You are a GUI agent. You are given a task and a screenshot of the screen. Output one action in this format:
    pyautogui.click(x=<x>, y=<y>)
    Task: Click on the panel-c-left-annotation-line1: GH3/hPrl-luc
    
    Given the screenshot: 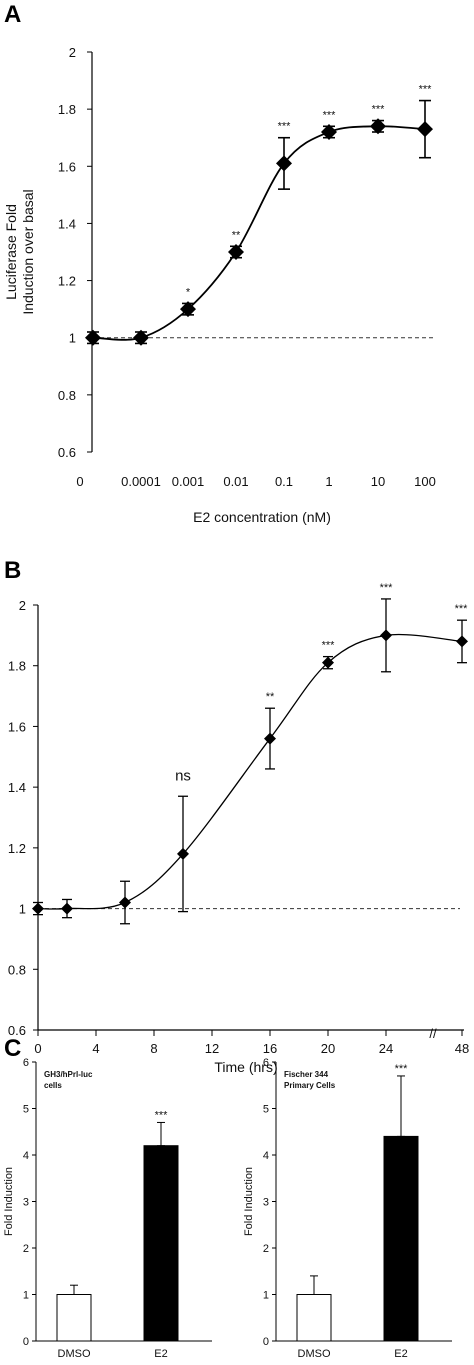 What is the action you would take?
    pyautogui.click(x=68, y=1074)
    